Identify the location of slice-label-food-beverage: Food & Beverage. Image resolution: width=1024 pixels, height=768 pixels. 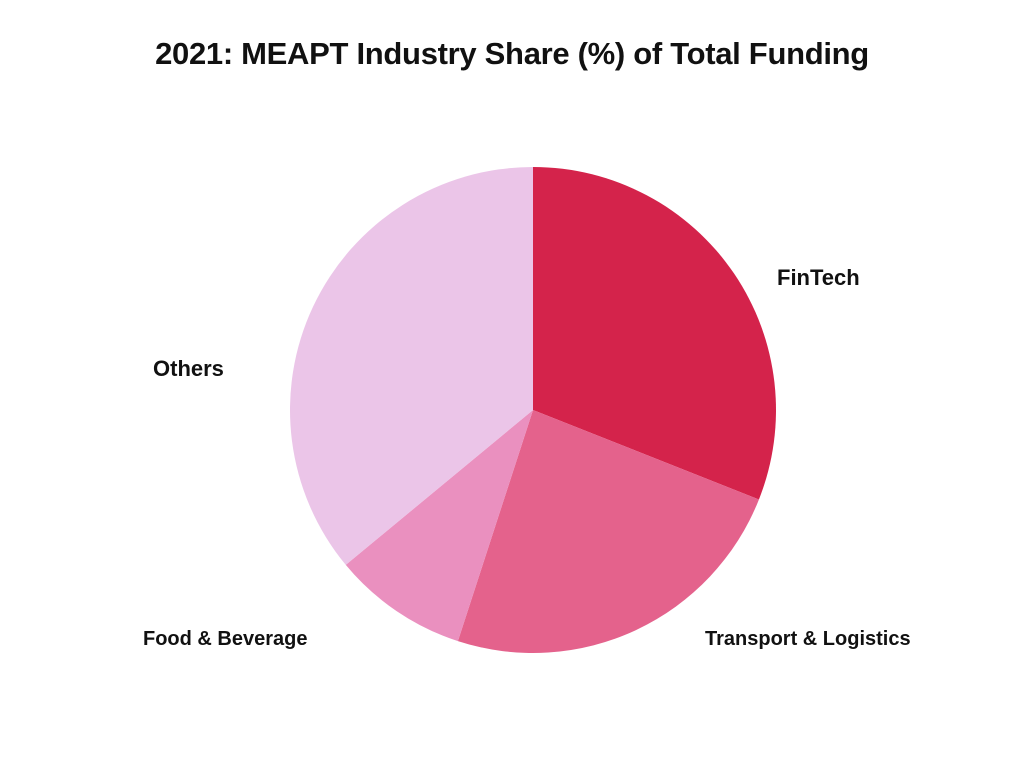
(225, 639).